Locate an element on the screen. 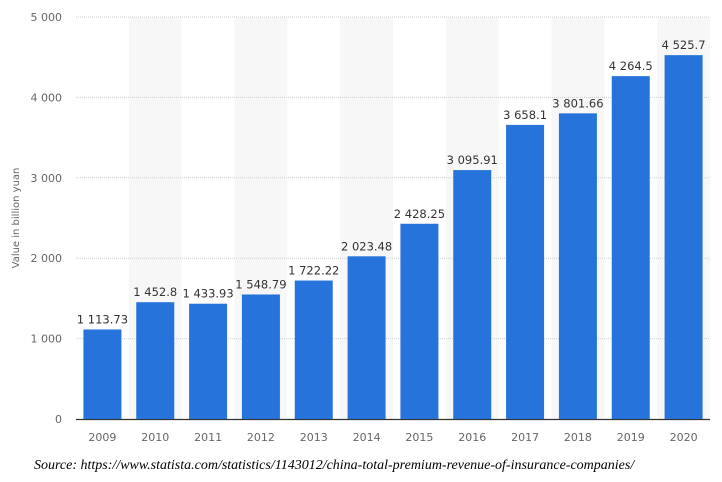  data-label: 1 548.79 is located at coordinates (260, 284).